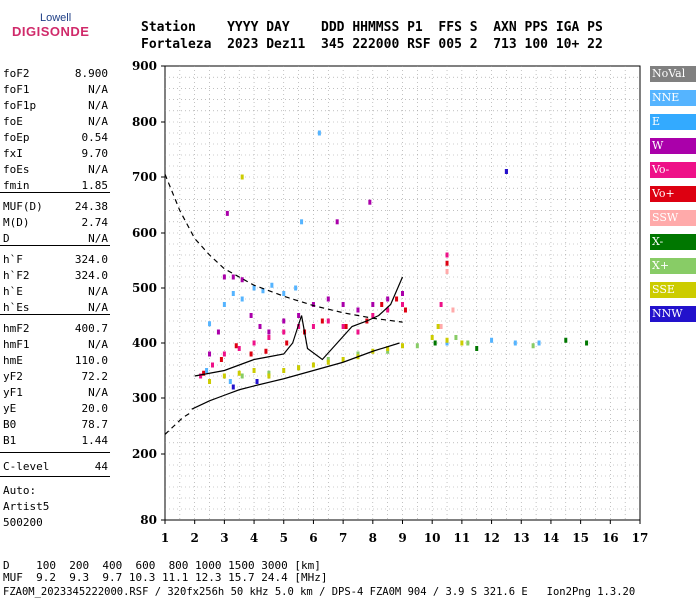 Image resolution: width=700 pixels, height=600 pixels. Describe the element at coordinates (144, 177) in the screenshot. I see `y-tick-label: 700` at that location.